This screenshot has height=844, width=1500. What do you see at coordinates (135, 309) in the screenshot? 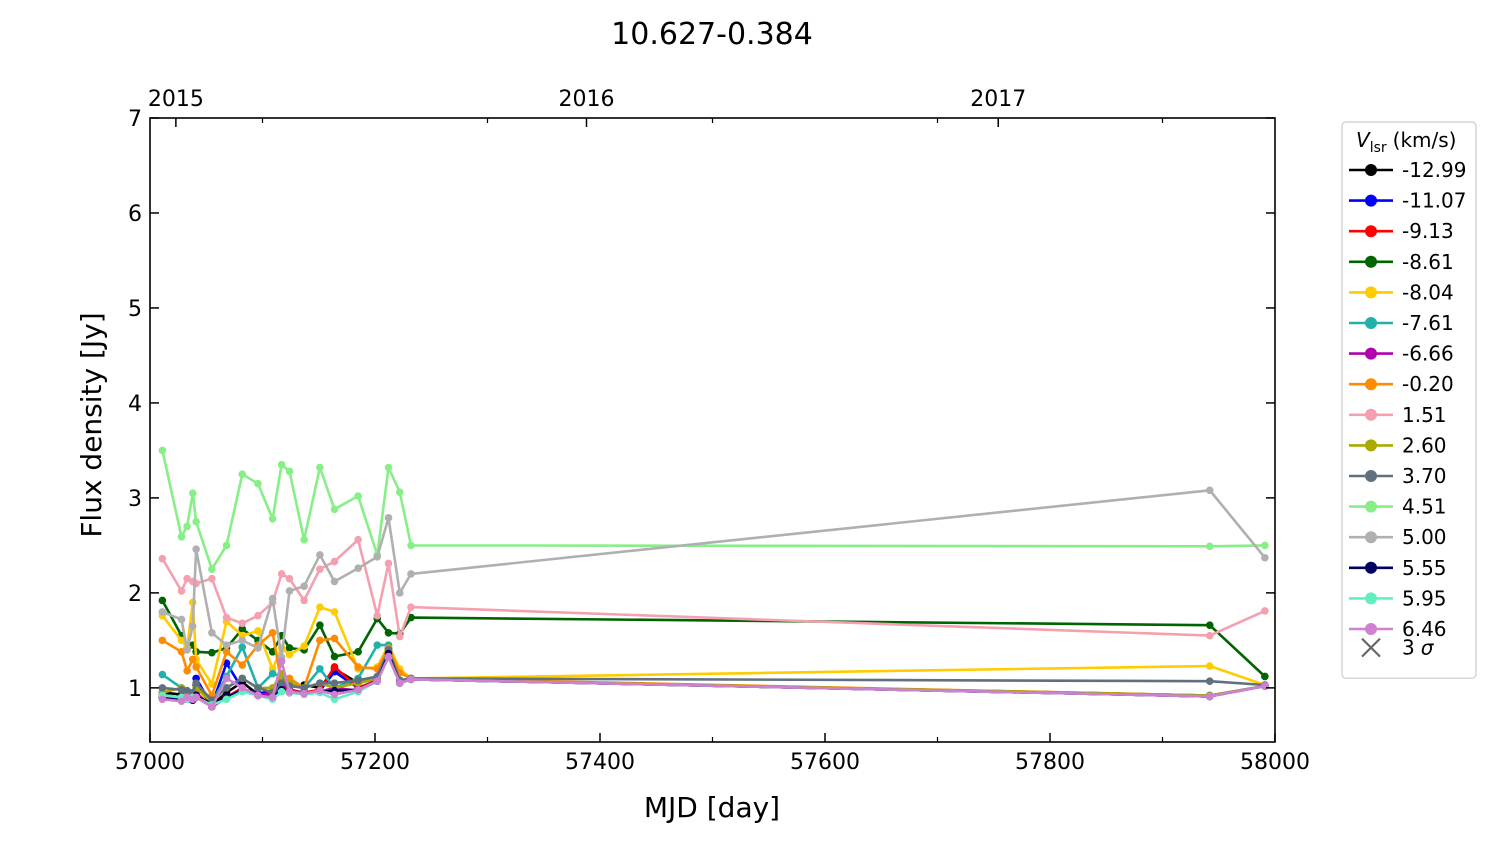
I see `y-tick-label-4: 5` at bounding box center [135, 309].